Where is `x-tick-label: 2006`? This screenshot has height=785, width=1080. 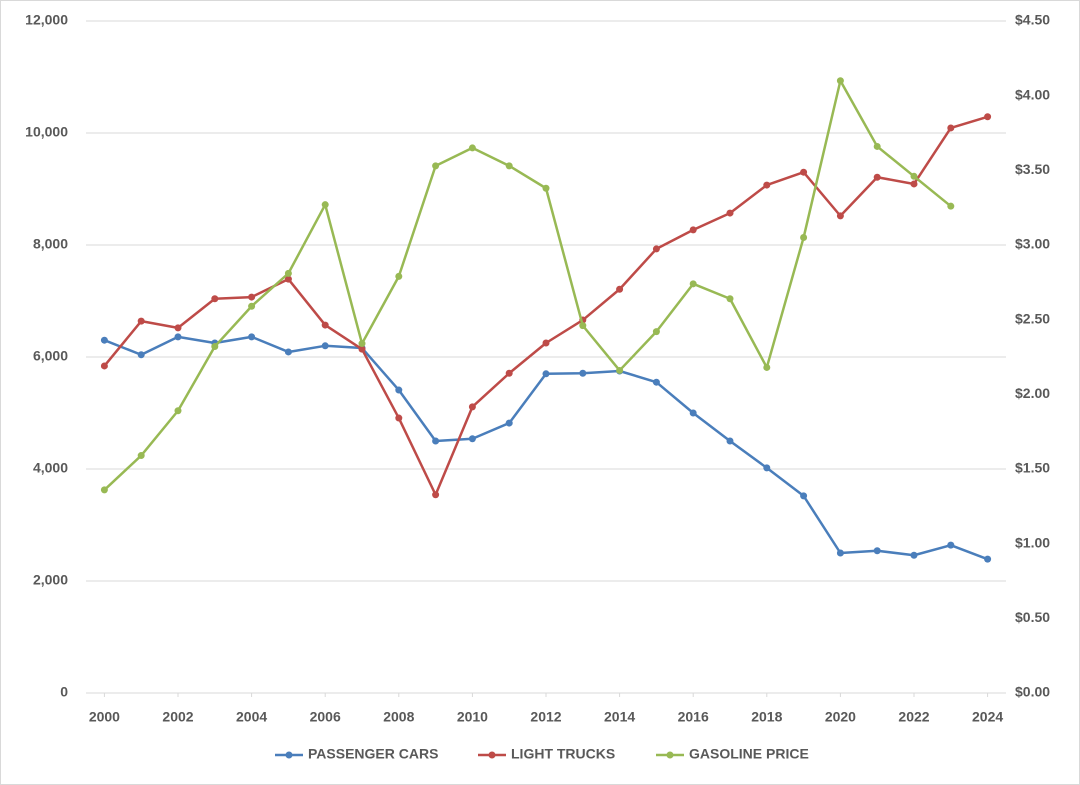 x-tick-label: 2006 is located at coordinates (325, 717).